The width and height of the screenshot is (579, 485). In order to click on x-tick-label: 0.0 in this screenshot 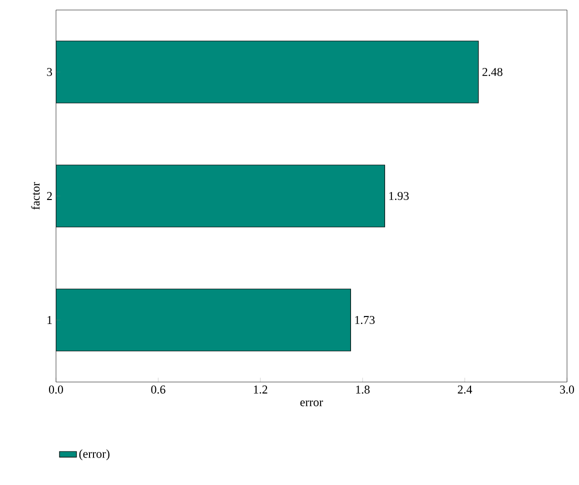, I will do `click(56, 390)`.